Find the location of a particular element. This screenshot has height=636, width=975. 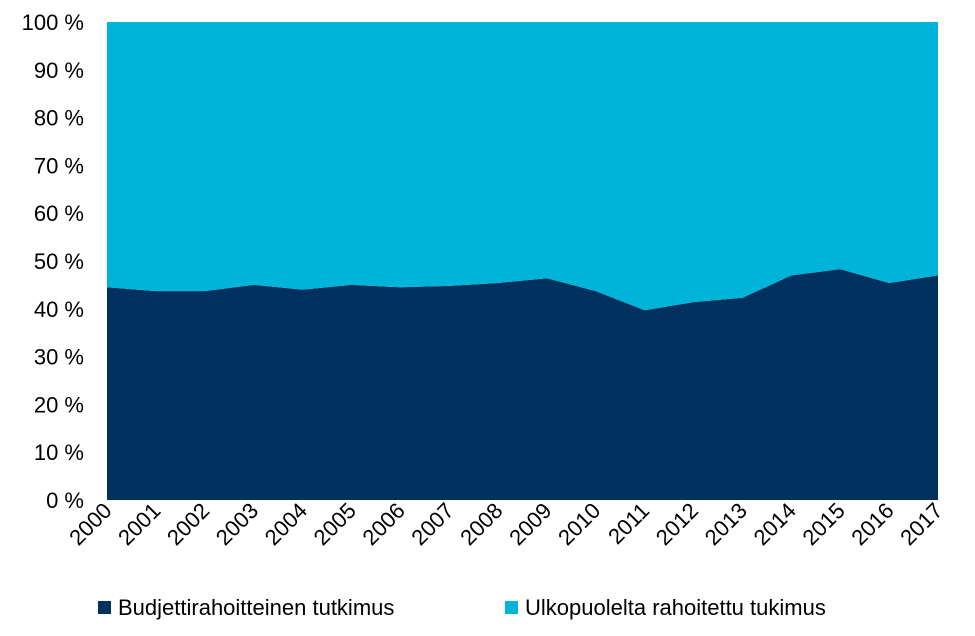

x-tick-label: 2006 is located at coordinates (384, 524).